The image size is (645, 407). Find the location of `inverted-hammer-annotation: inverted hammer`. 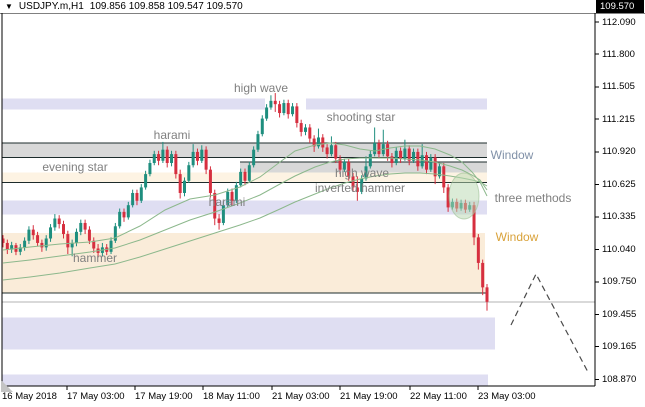

inverted-hammer-annotation: inverted hammer is located at coordinates (360, 188).